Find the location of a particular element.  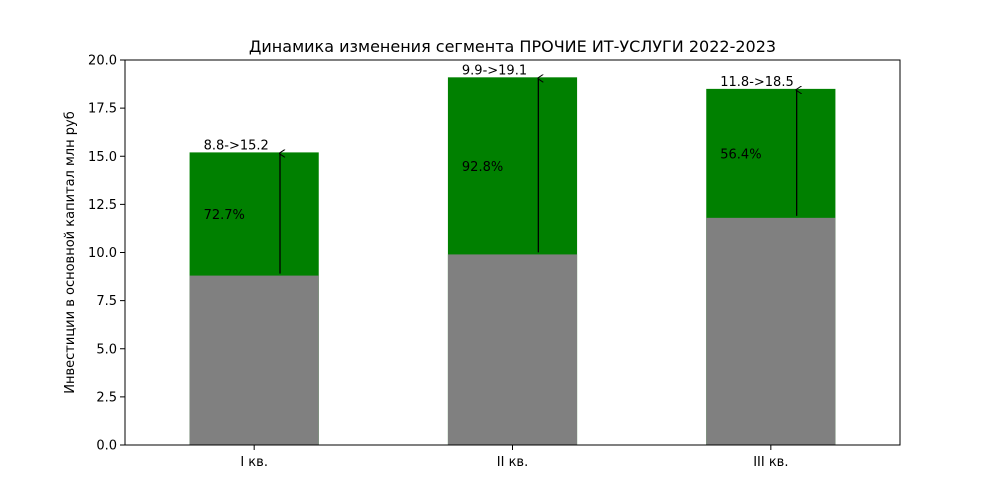

change-percent-label: 92.8% is located at coordinates (482, 167).